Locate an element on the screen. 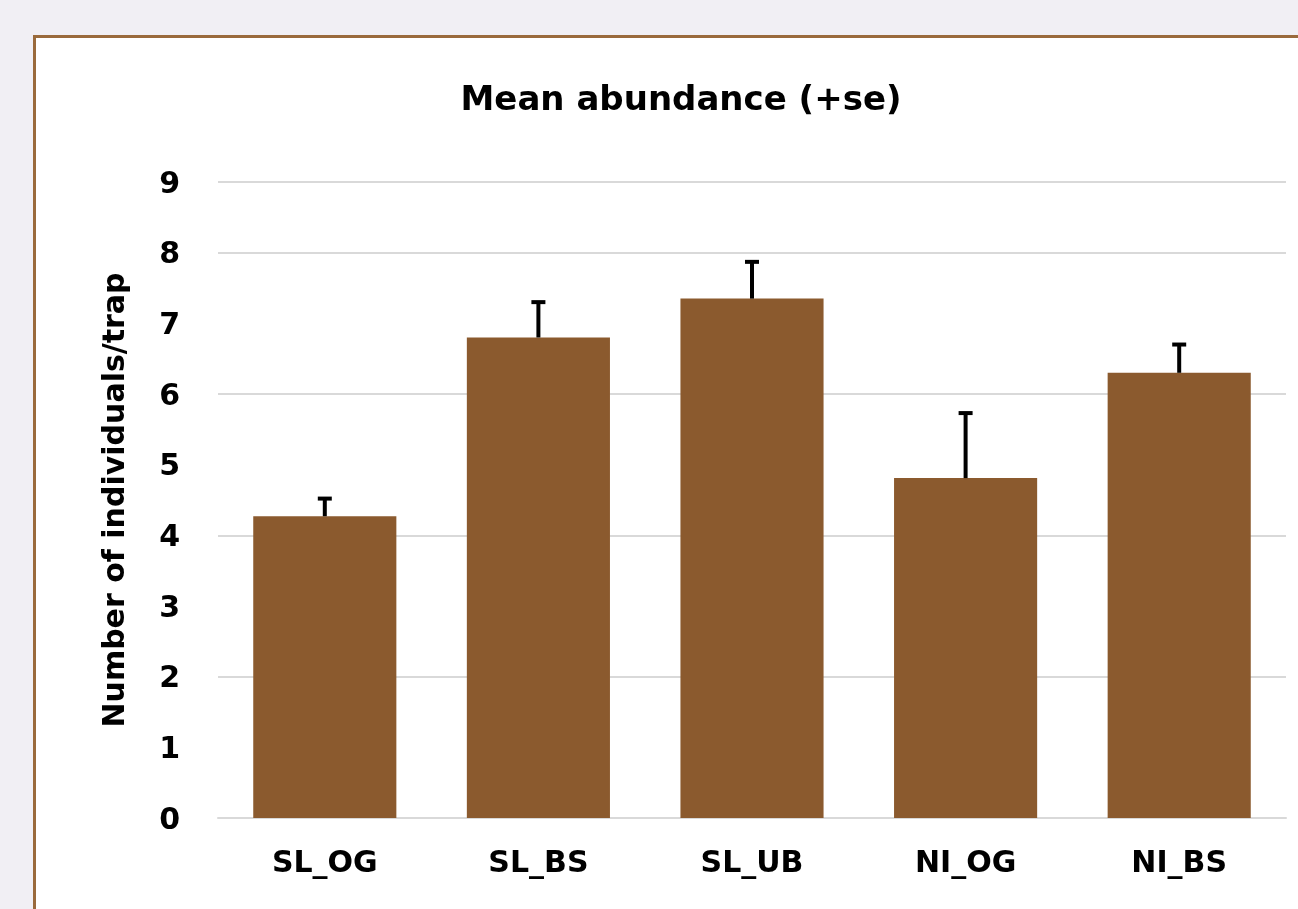  x-tick-label: SL_OG is located at coordinates (324, 861).